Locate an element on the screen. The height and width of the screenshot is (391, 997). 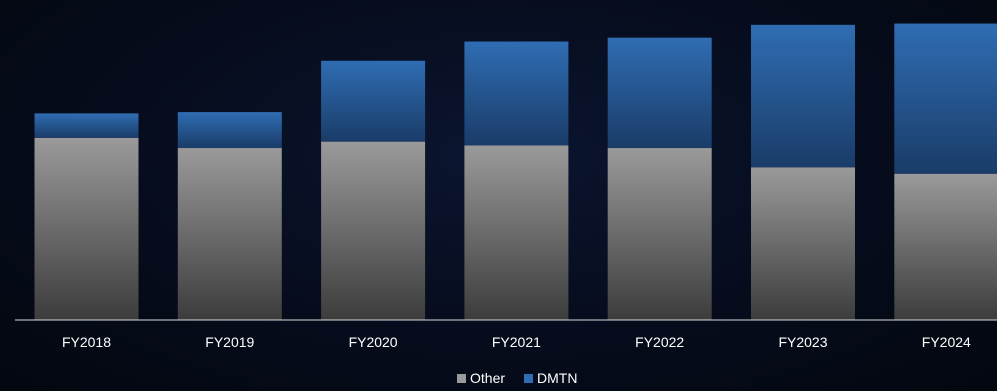
bar-dmtn-fy2024 is located at coordinates (945, 98).